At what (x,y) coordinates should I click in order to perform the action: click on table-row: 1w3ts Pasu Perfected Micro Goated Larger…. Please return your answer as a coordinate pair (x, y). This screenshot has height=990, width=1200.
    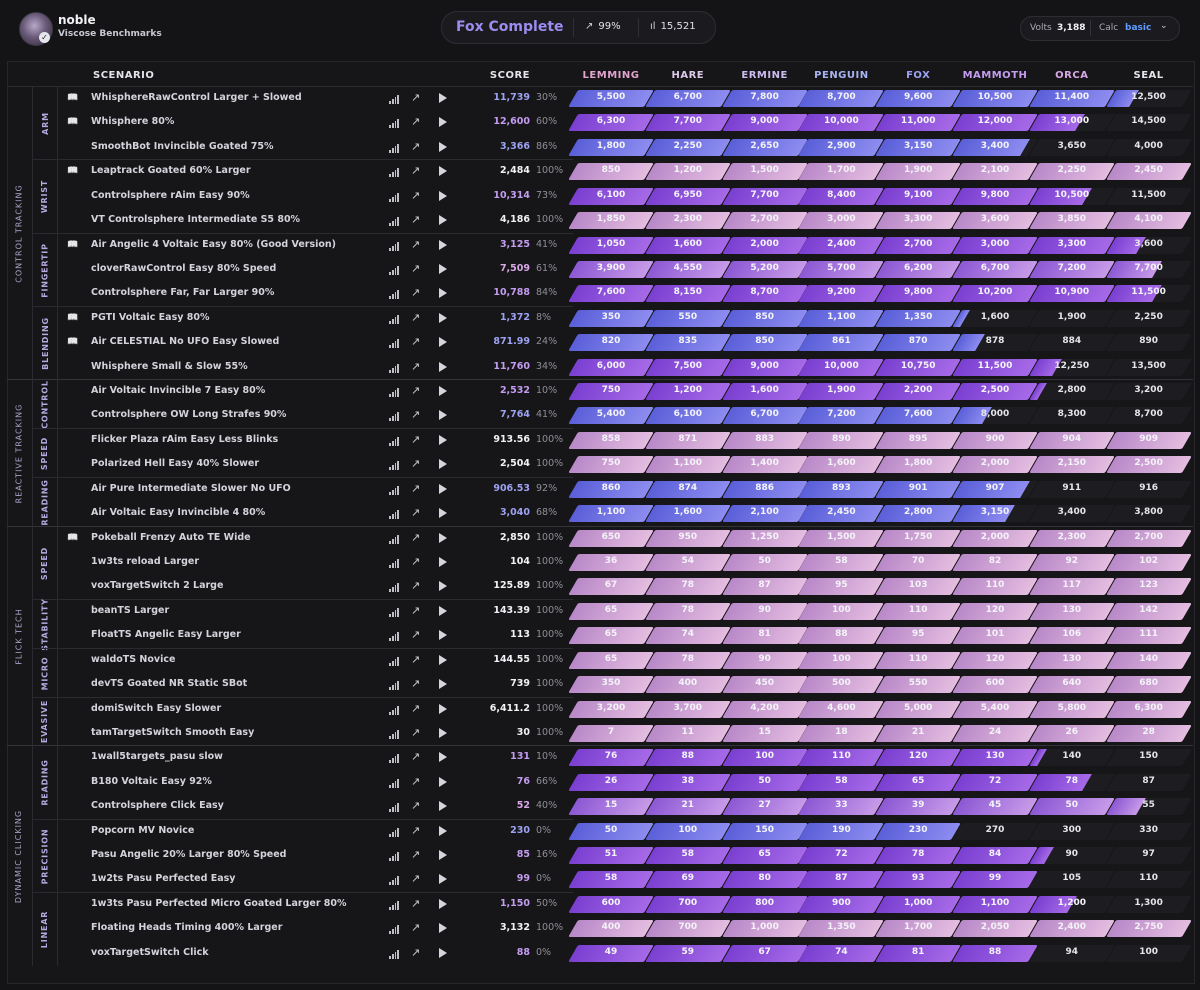
    Looking at the image, I should click on (625, 905).